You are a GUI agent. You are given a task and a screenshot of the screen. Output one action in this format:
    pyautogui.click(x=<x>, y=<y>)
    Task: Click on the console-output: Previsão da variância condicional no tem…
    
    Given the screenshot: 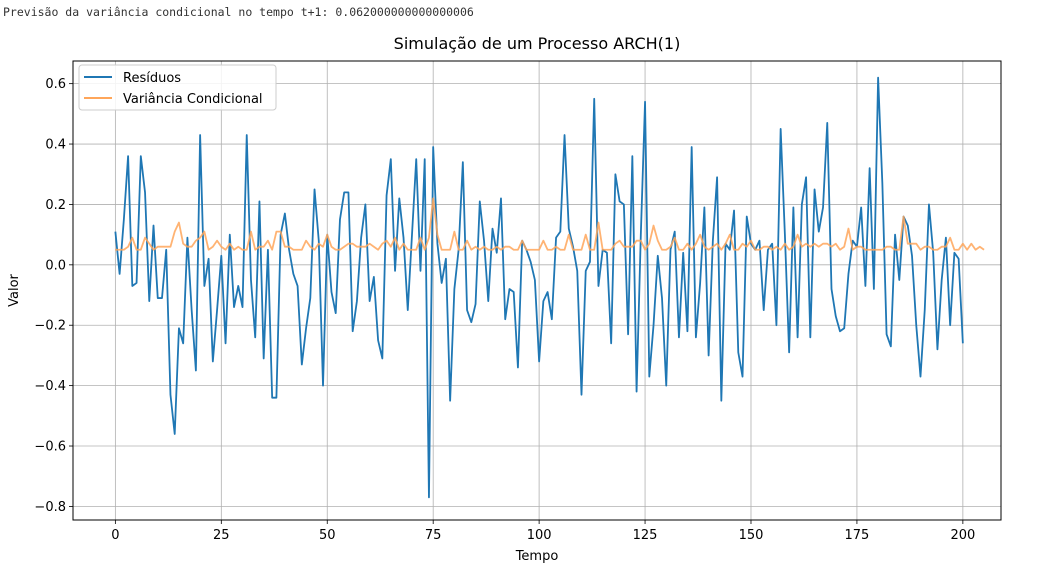 What is the action you would take?
    pyautogui.click(x=238, y=12)
    